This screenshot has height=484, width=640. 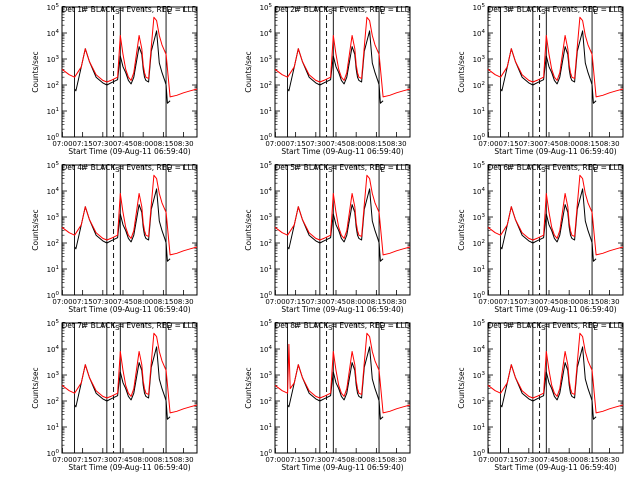 I want to click on chart-title: Det 4# BLACK = Events, RED = LLD, so click(x=130, y=167).